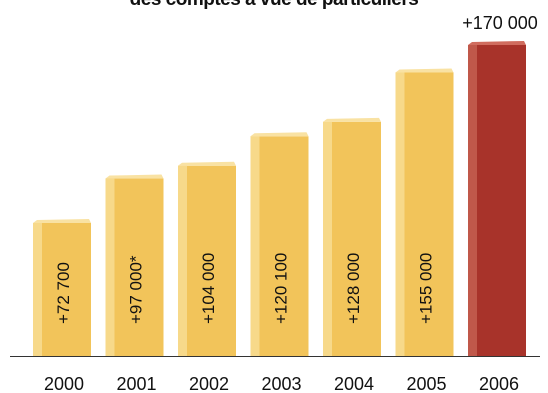  I want to click on category-labels: 2000 2001 2002 2003 2004 2005 2006, so click(281, 383).